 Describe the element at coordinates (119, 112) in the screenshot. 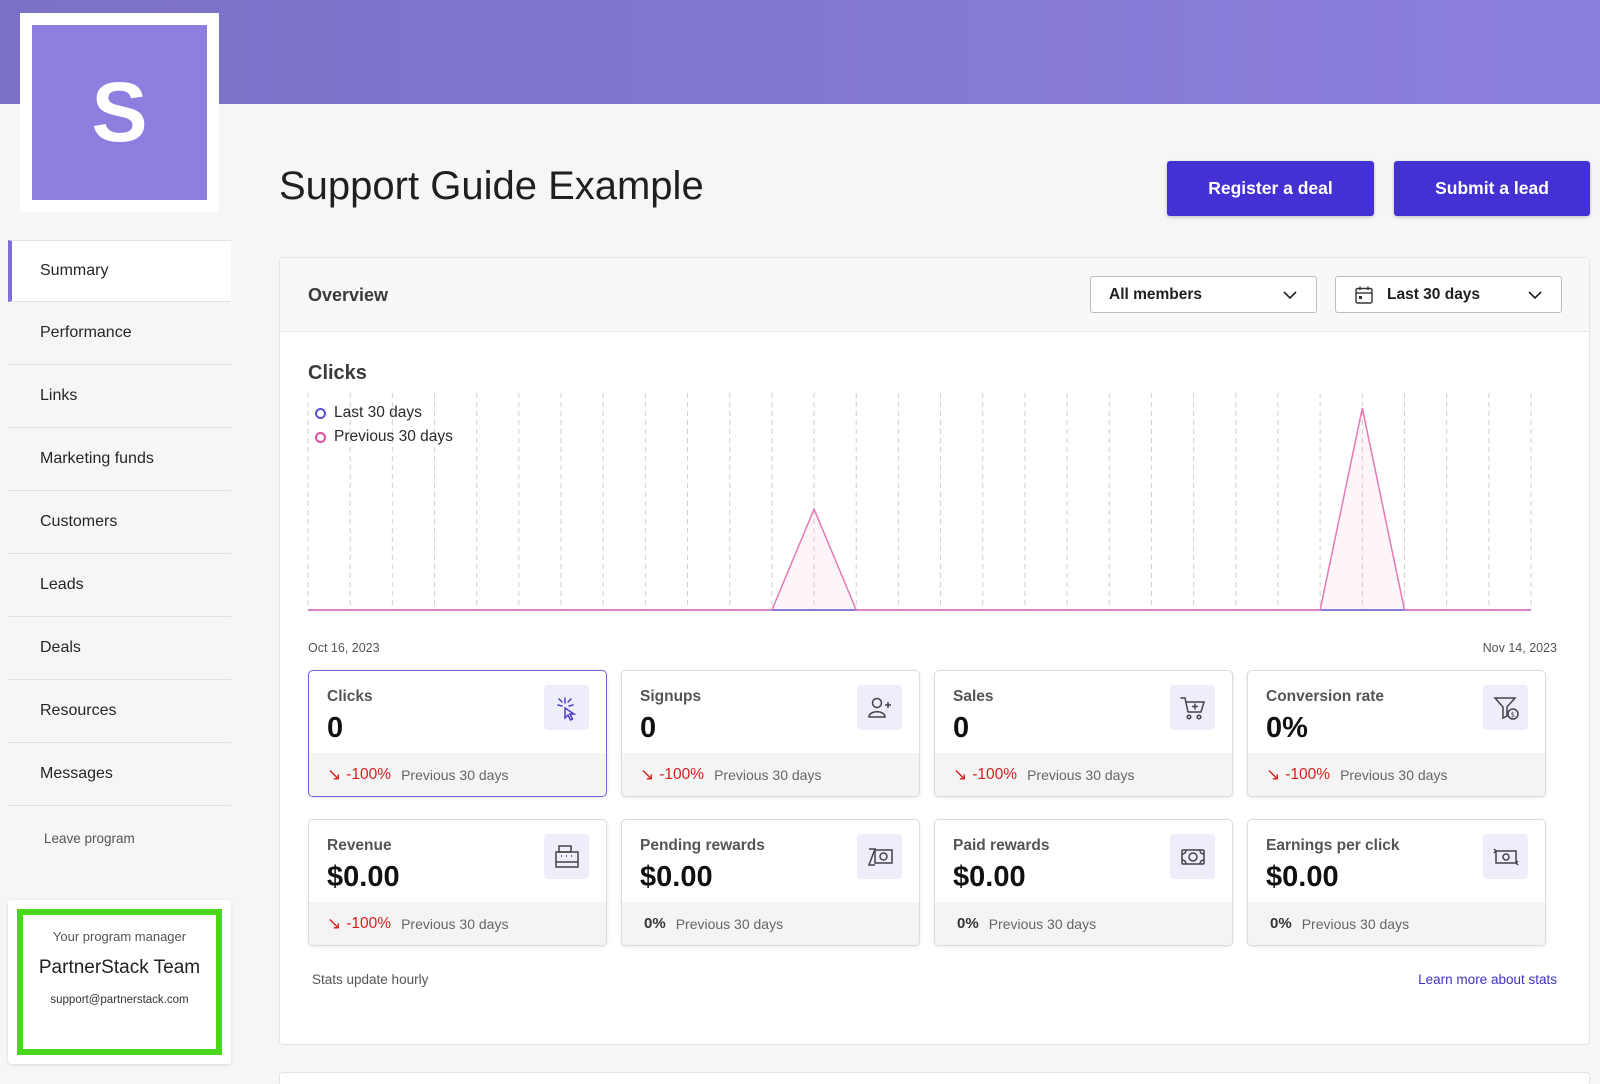

I see `program-logo-frame: S` at that location.